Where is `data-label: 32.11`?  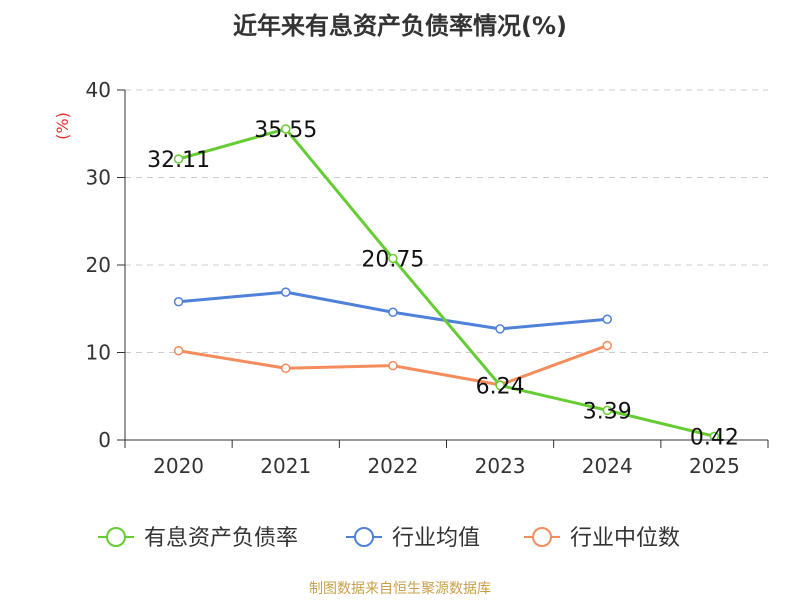
data-label: 32.11 is located at coordinates (178, 160).